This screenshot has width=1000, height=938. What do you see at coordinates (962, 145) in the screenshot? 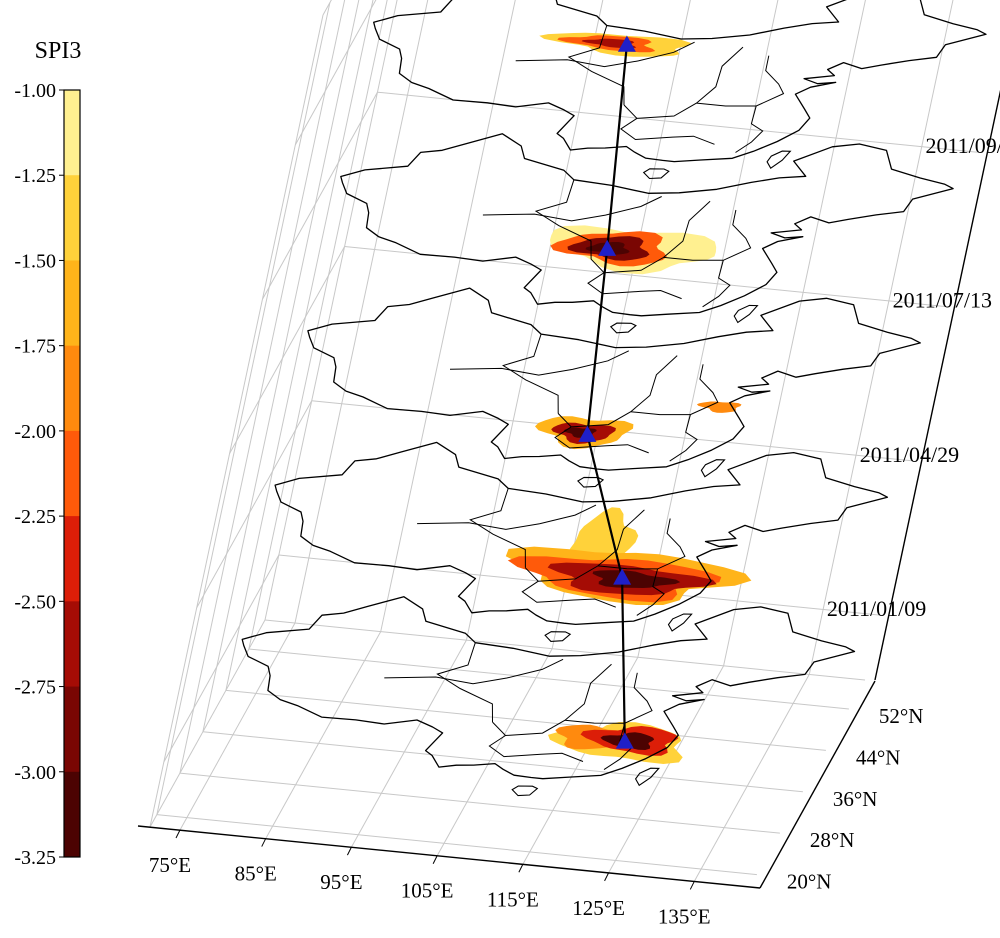
I see `z-tick-label: 2011/09/26` at bounding box center [962, 145].